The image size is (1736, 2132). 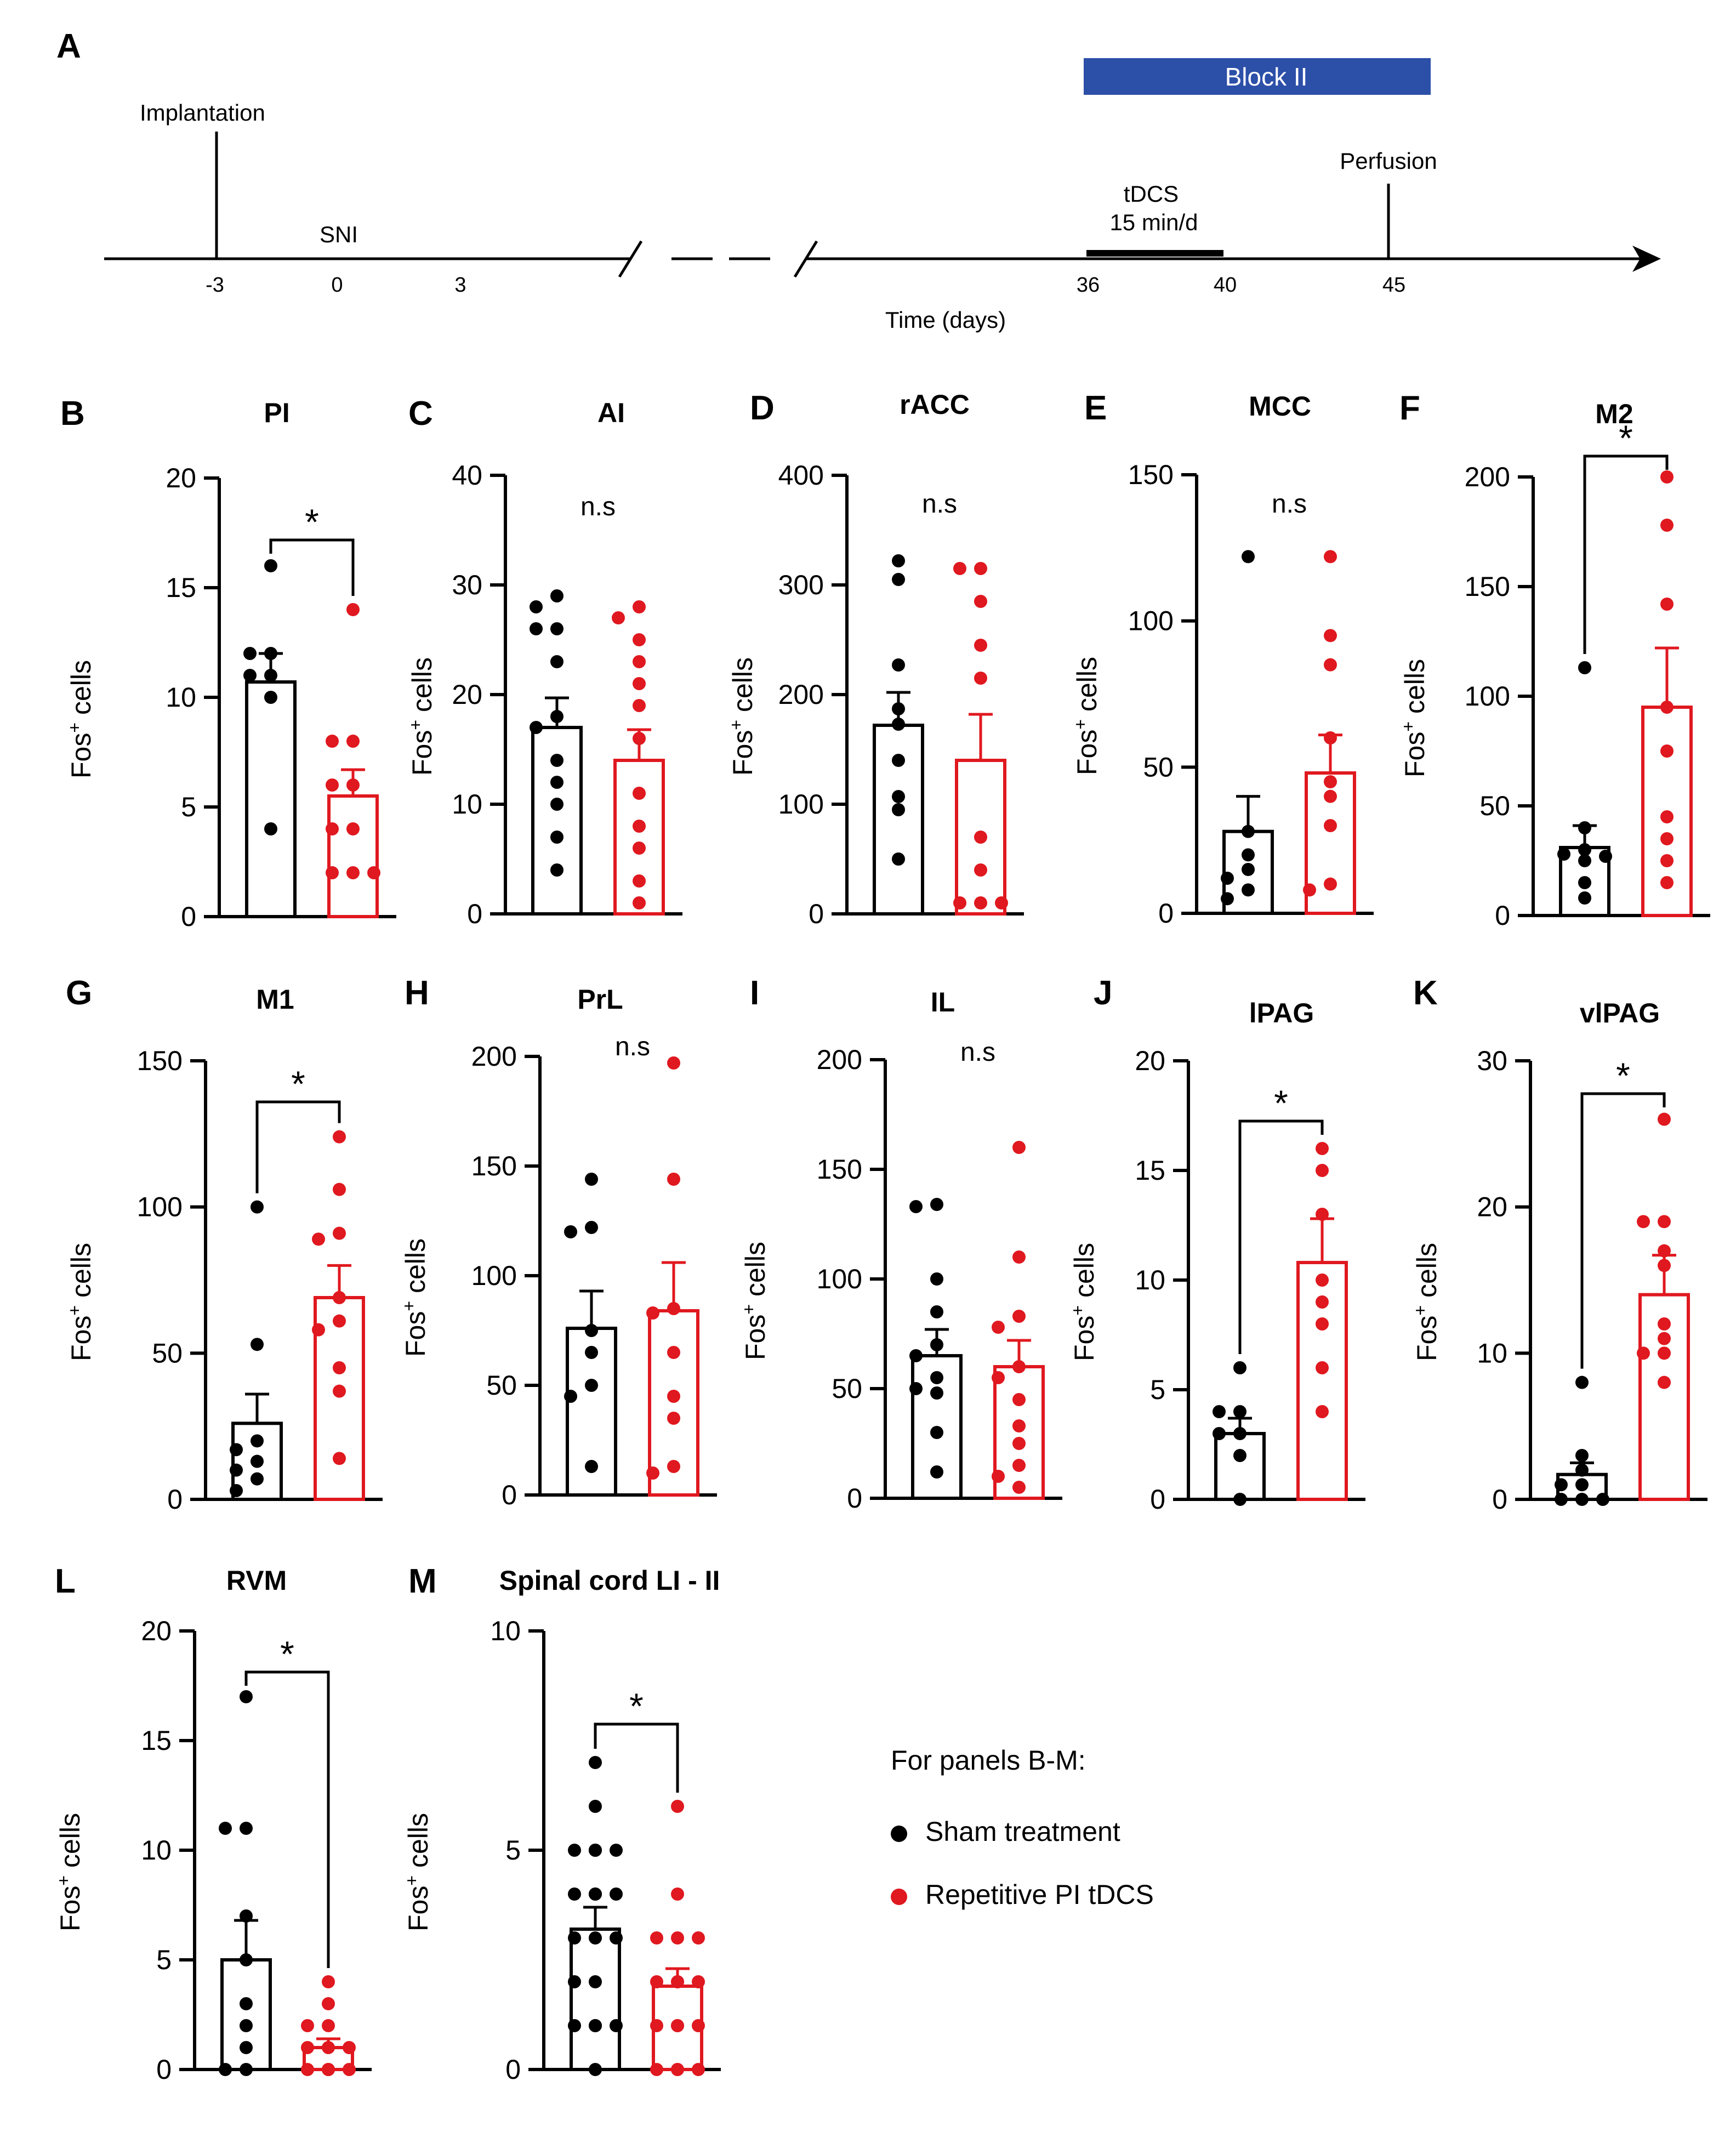 What do you see at coordinates (1280, 406) in the screenshot?
I see `panel-title-e: MCC` at bounding box center [1280, 406].